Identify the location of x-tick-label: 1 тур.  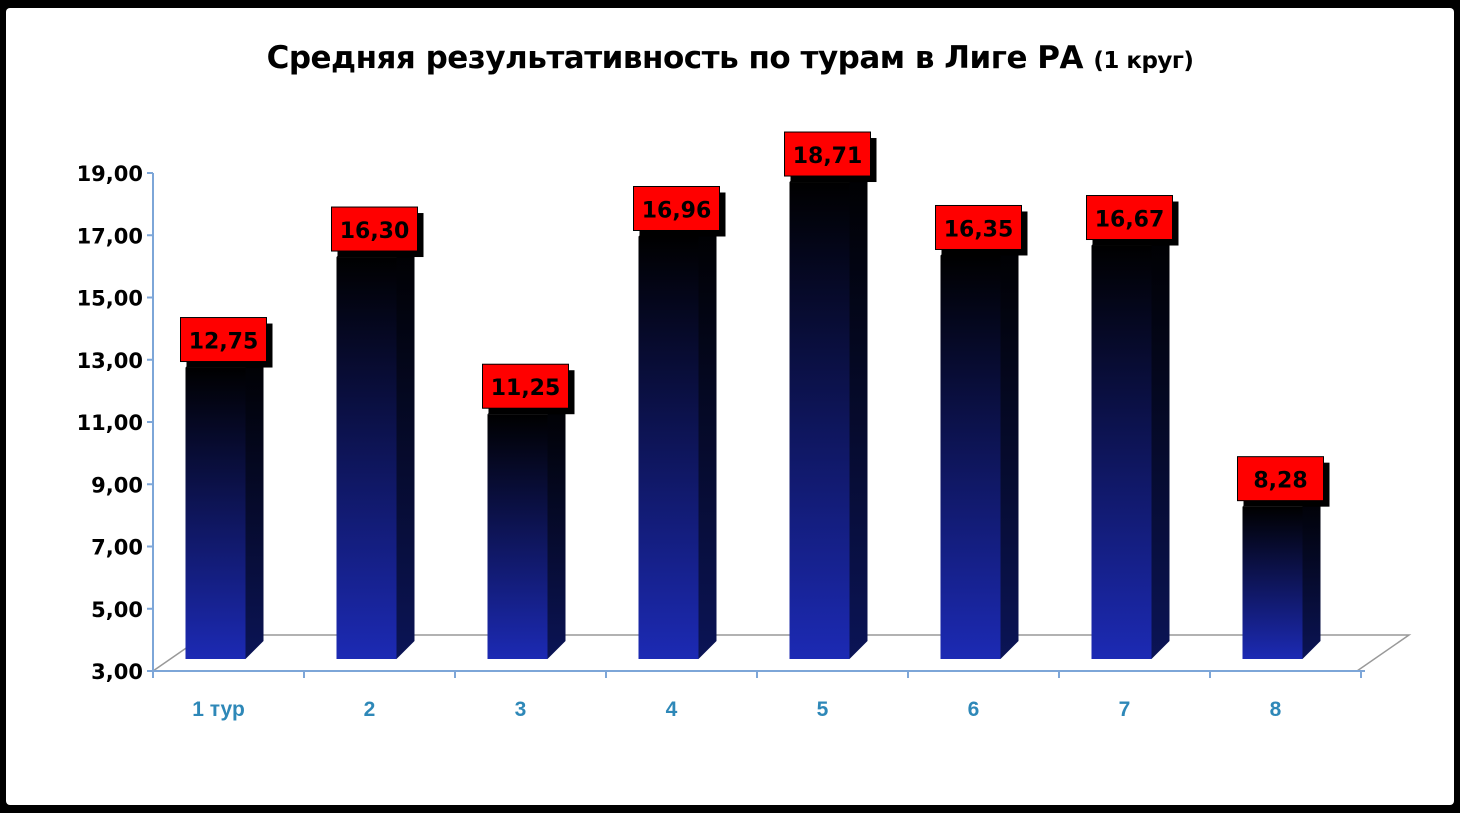
(218, 709).